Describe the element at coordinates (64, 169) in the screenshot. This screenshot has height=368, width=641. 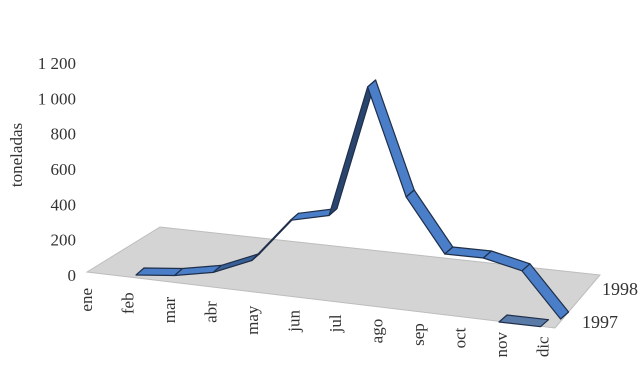
I see `y-tick-label: 600` at that location.